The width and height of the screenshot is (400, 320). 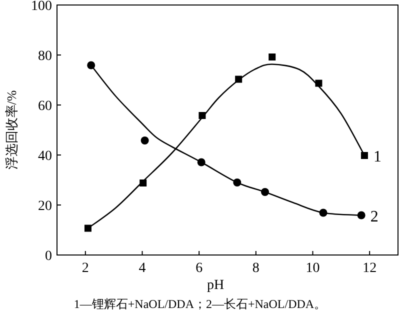 What do you see at coordinates (200, 304) in the screenshot?
I see `text: 1—锂辉石+NaOL/DDA；2—长石+NaOL/DDA。` at bounding box center [200, 304].